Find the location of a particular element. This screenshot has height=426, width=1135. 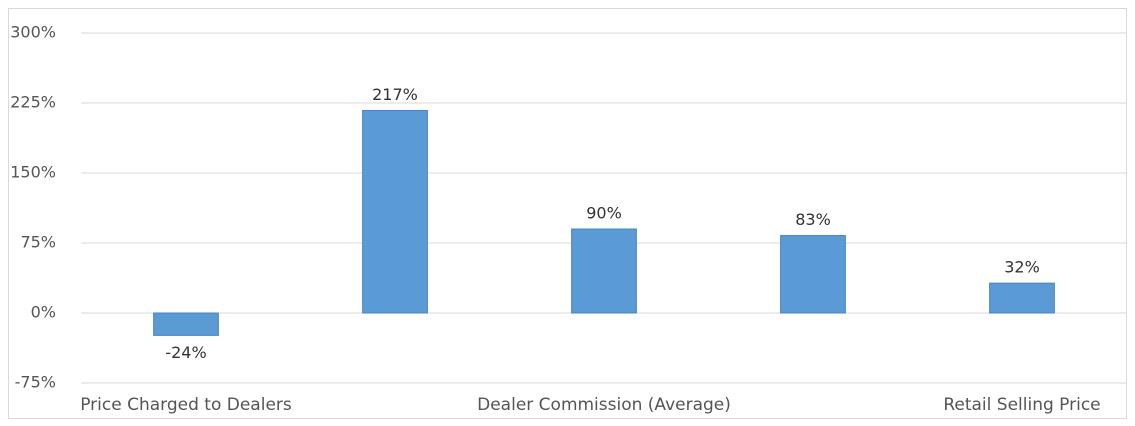

y-tick-label: 0% is located at coordinates (43, 312).